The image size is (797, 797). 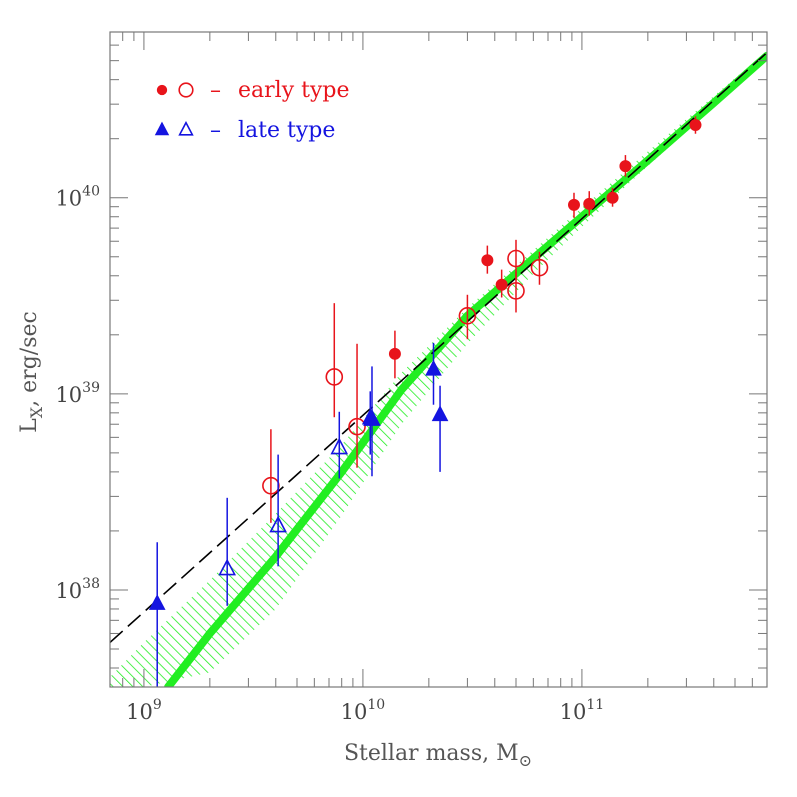 I want to click on x-tick-label: 1010, so click(x=363, y=710).